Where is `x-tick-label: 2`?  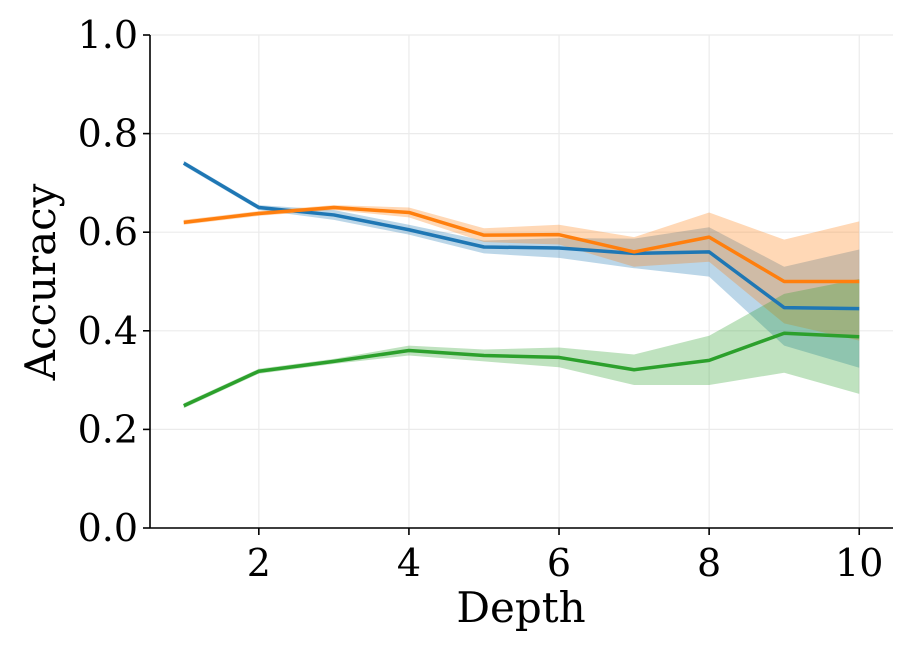
x-tick-label: 2 is located at coordinates (259, 563).